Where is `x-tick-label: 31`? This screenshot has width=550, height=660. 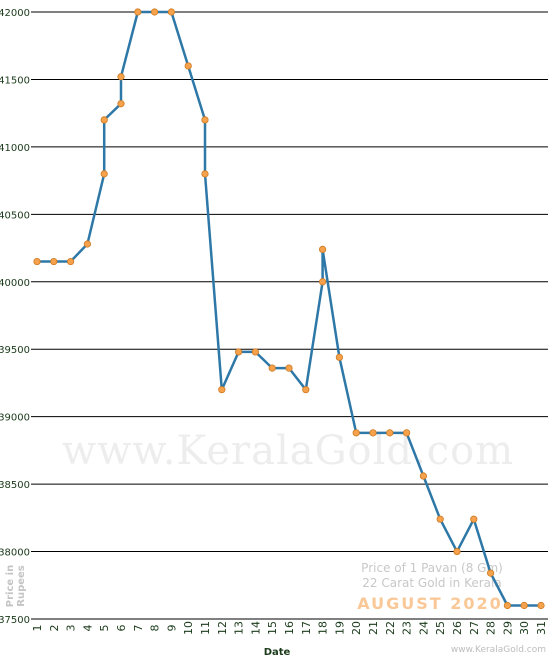
x-tick-label: 31 is located at coordinates (541, 628).